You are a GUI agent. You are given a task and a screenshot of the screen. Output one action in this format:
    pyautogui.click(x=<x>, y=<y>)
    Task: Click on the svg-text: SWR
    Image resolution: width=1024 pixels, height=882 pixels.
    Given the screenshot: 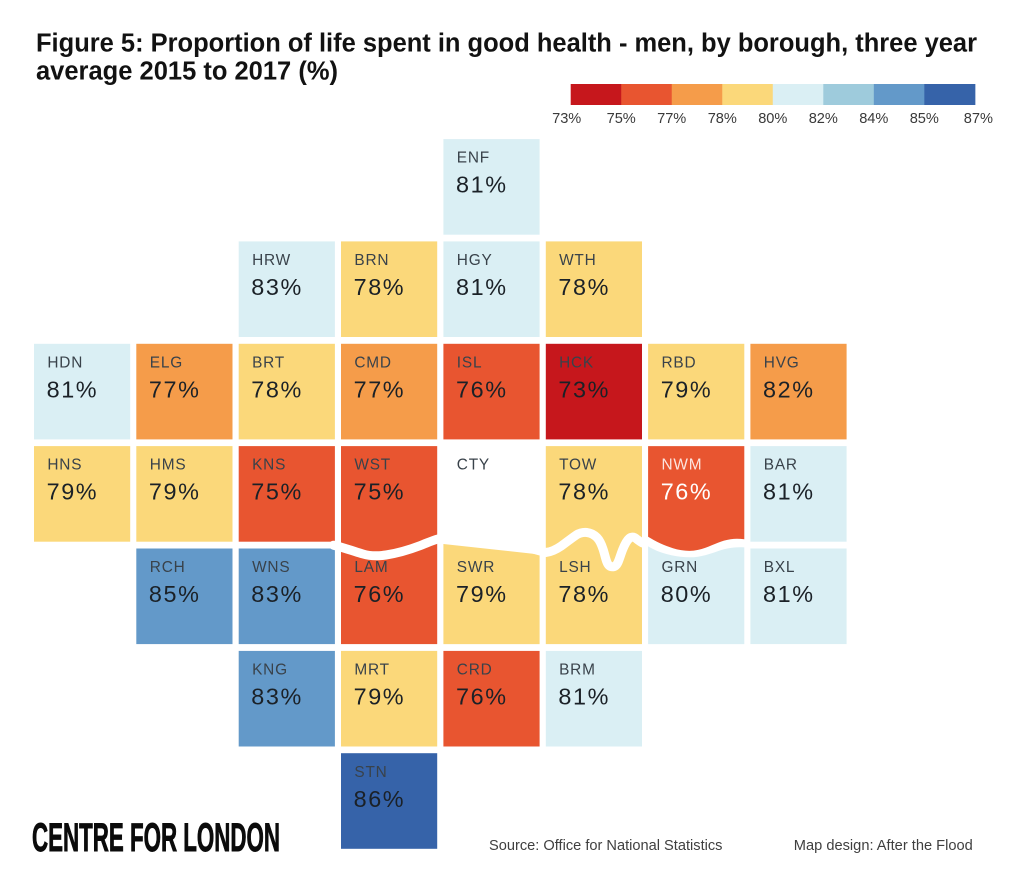 What is the action you would take?
    pyautogui.click(x=476, y=567)
    